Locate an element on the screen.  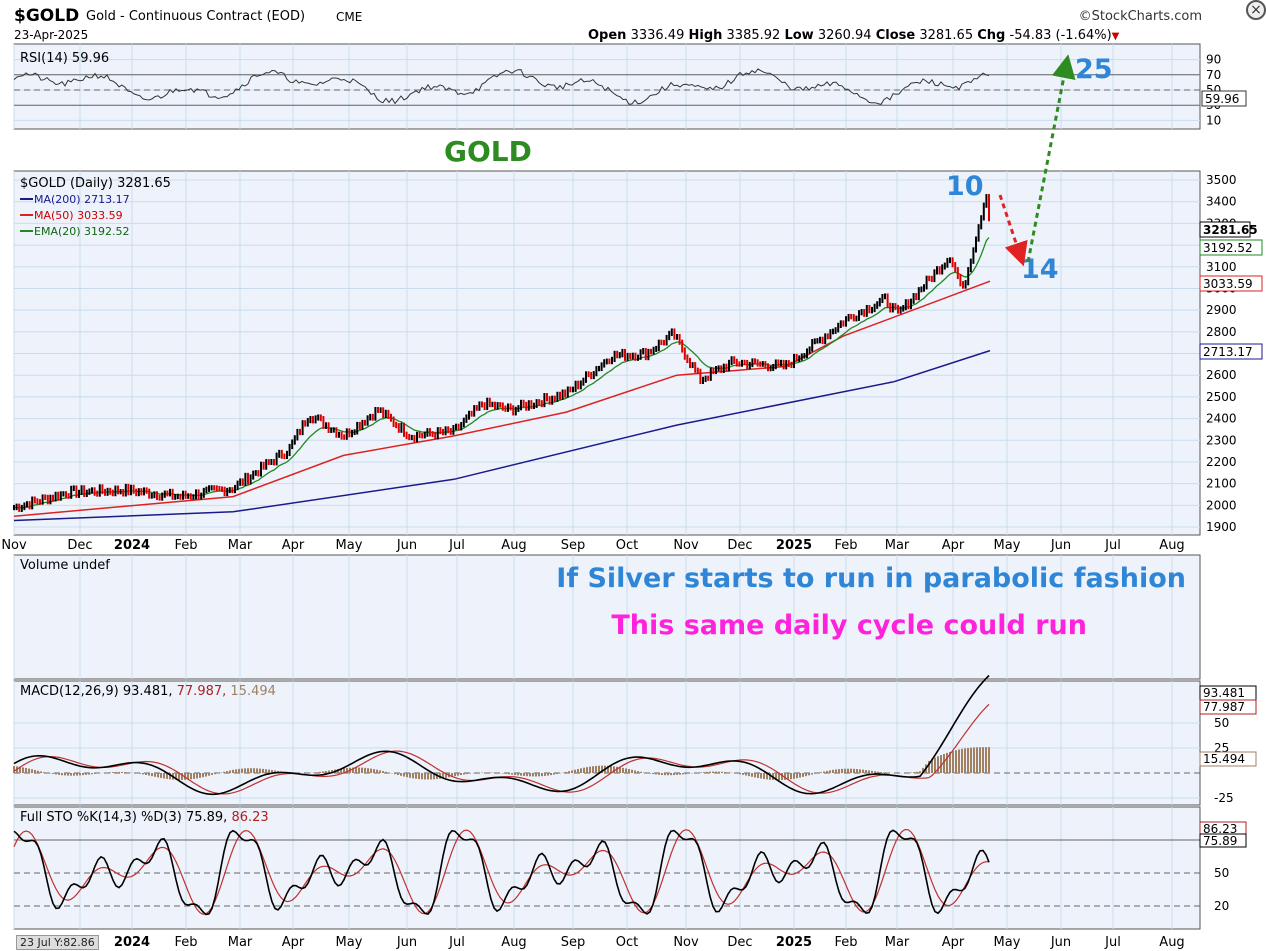
rsi-tick-label: 70 is located at coordinates (1213, 75).